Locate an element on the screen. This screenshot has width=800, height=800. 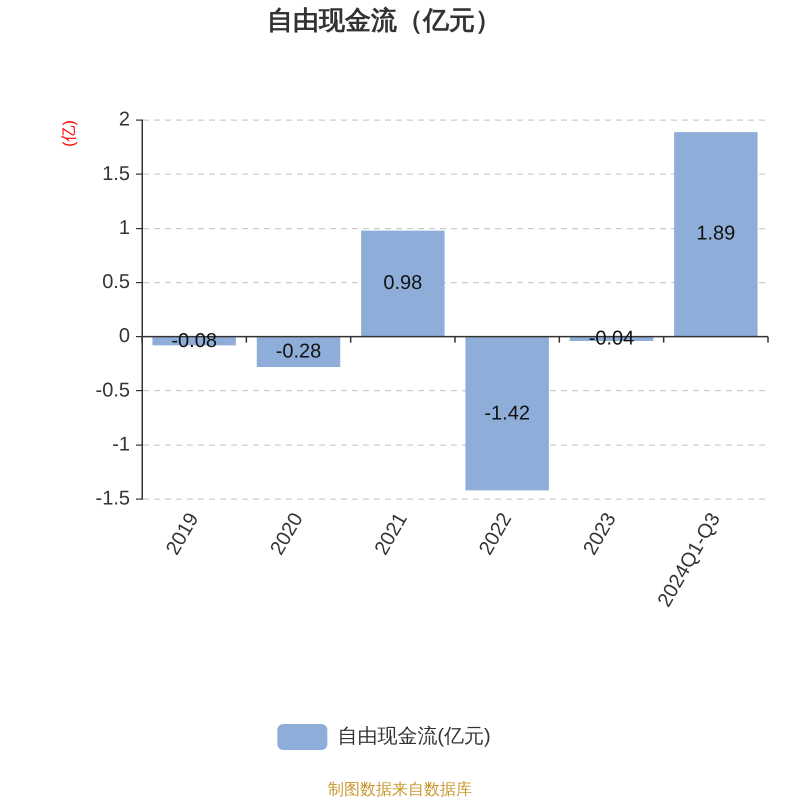
y-tick-label: 1 is located at coordinates (124, 227).